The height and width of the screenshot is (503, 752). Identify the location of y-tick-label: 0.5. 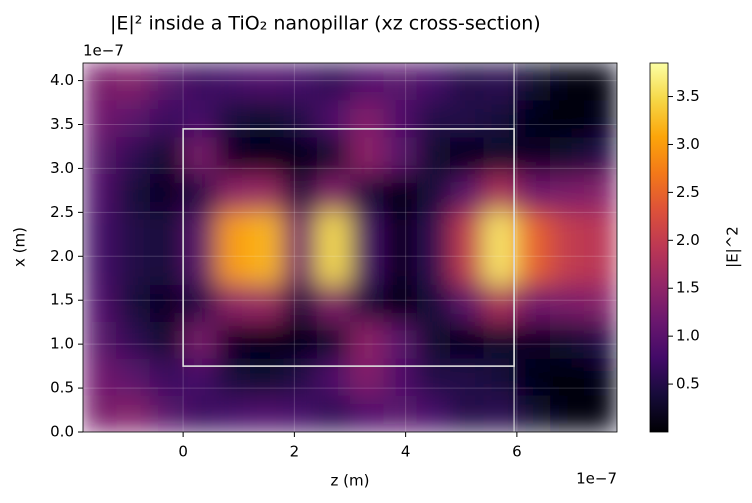
(62, 388).